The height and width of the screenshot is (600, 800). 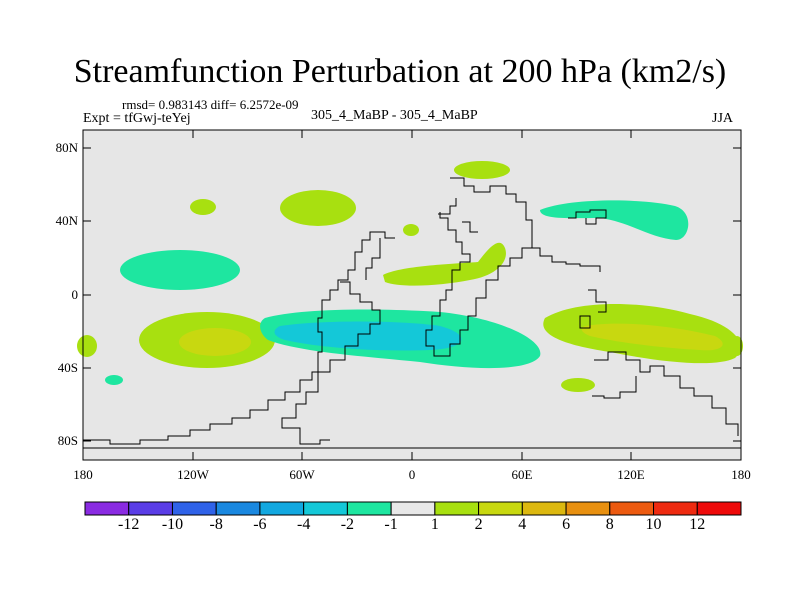 I want to click on lat-label-40n: 40N, so click(x=66, y=220).